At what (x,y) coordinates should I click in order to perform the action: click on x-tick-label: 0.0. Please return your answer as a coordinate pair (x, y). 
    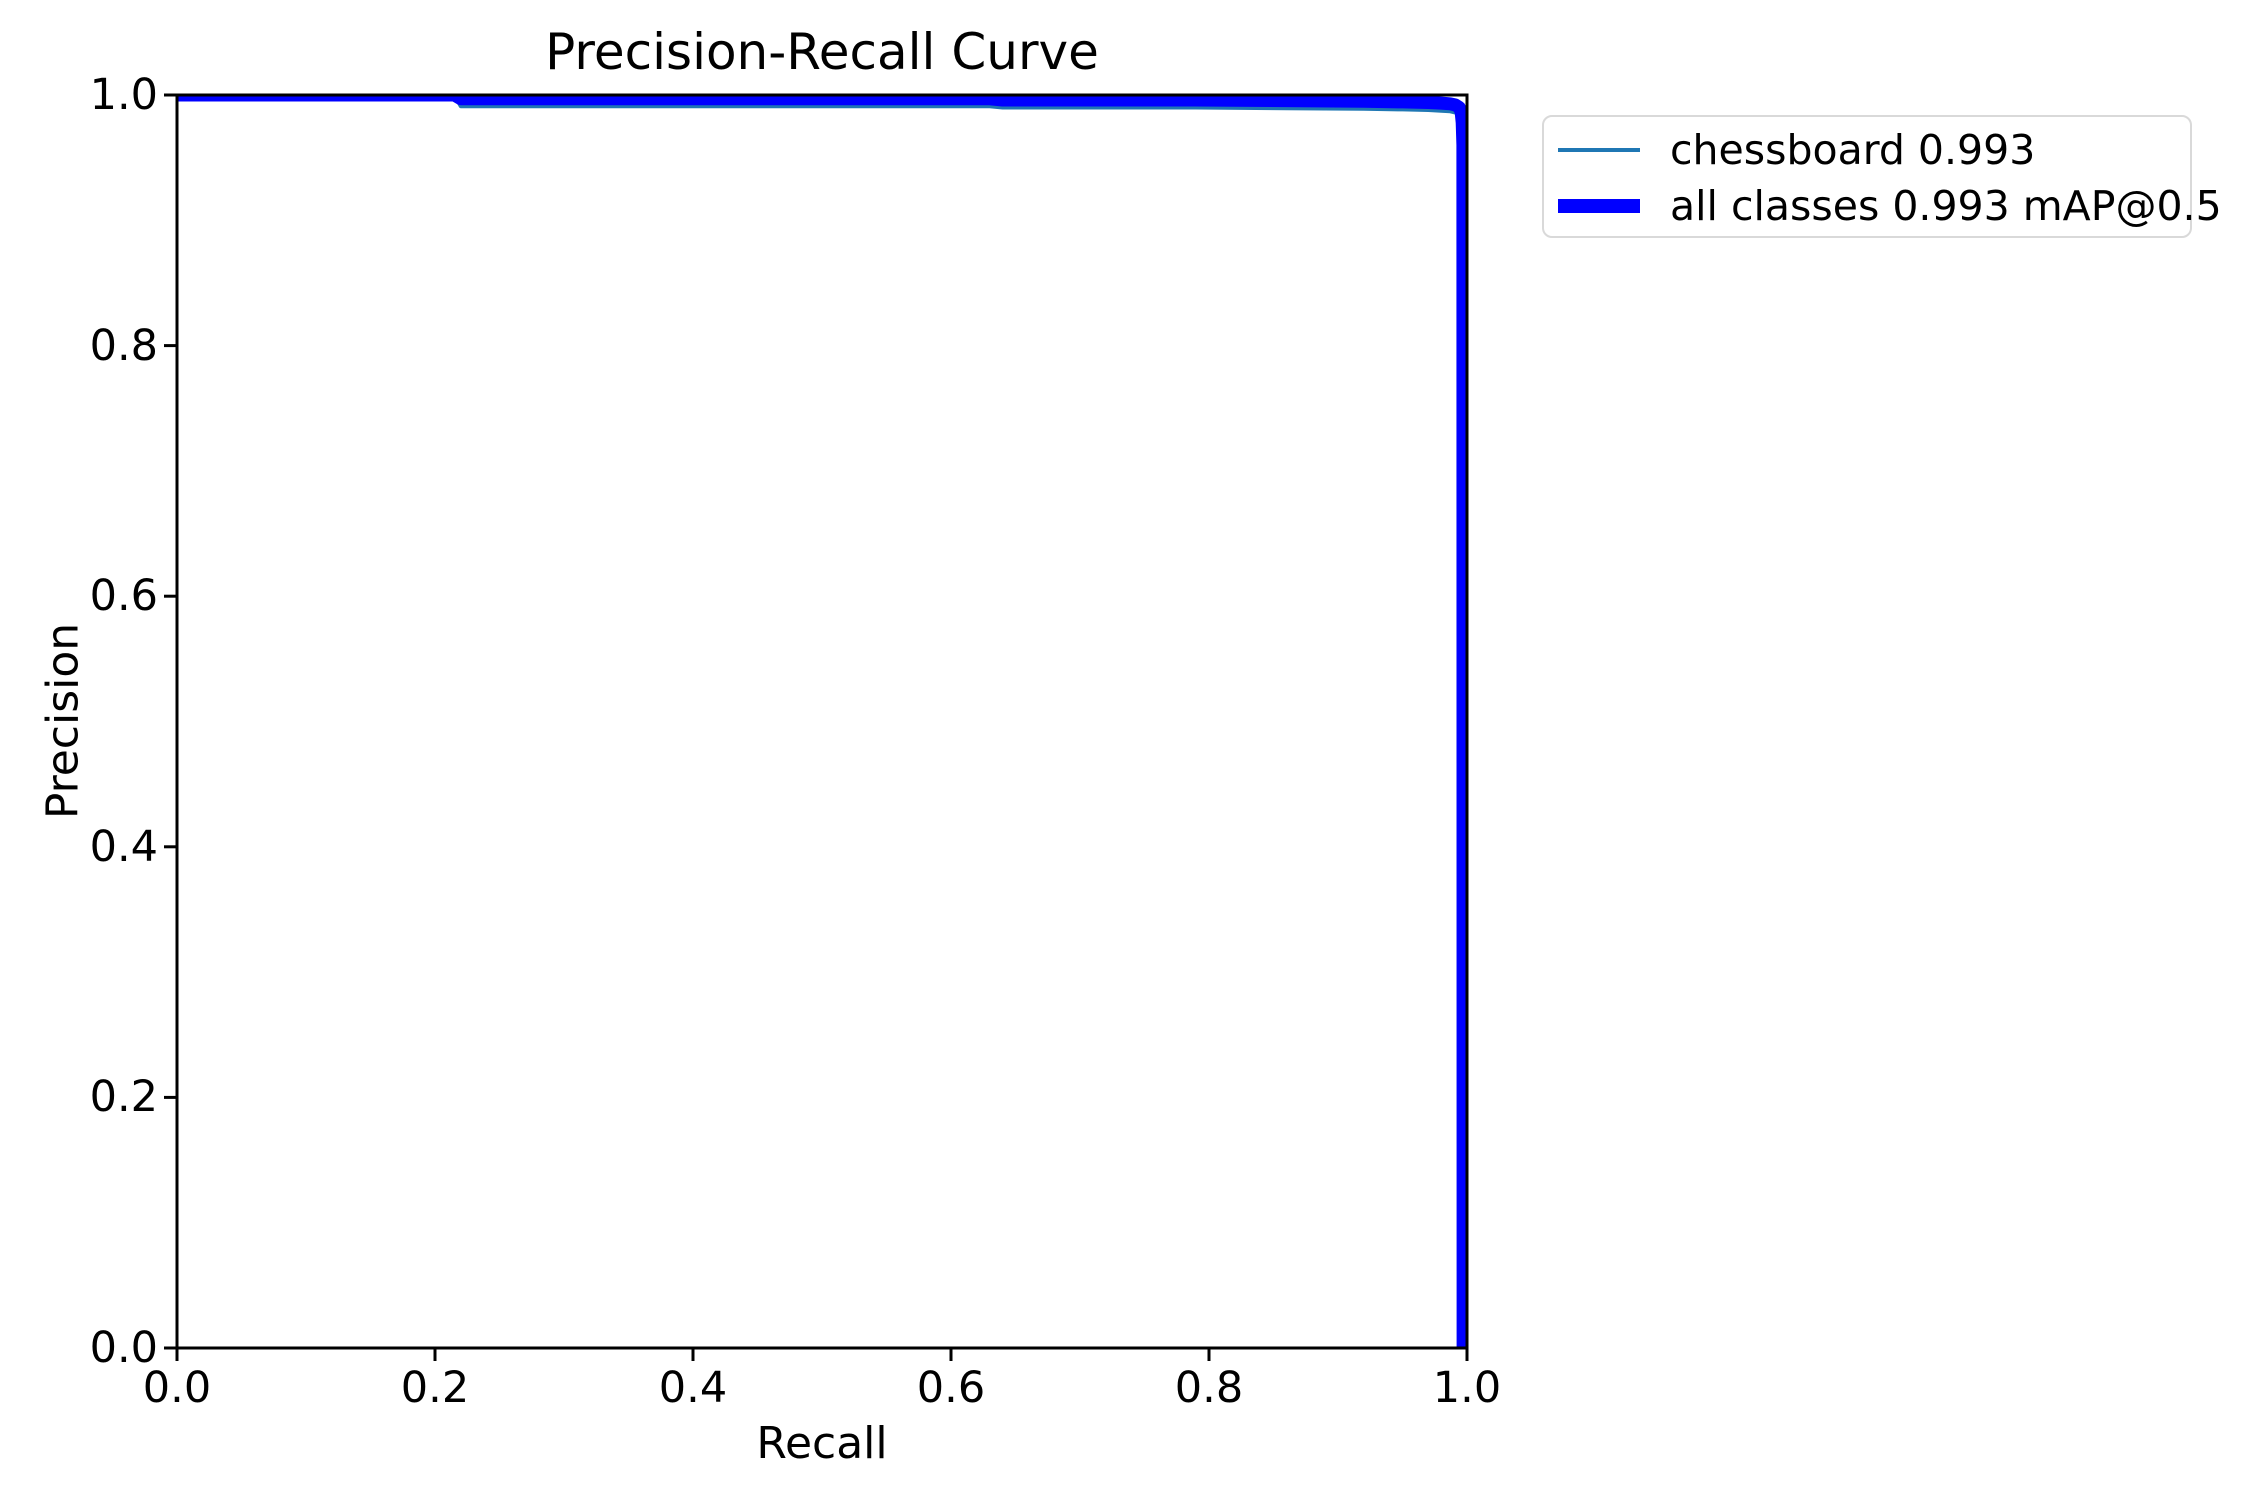
    Looking at the image, I should click on (177, 1388).